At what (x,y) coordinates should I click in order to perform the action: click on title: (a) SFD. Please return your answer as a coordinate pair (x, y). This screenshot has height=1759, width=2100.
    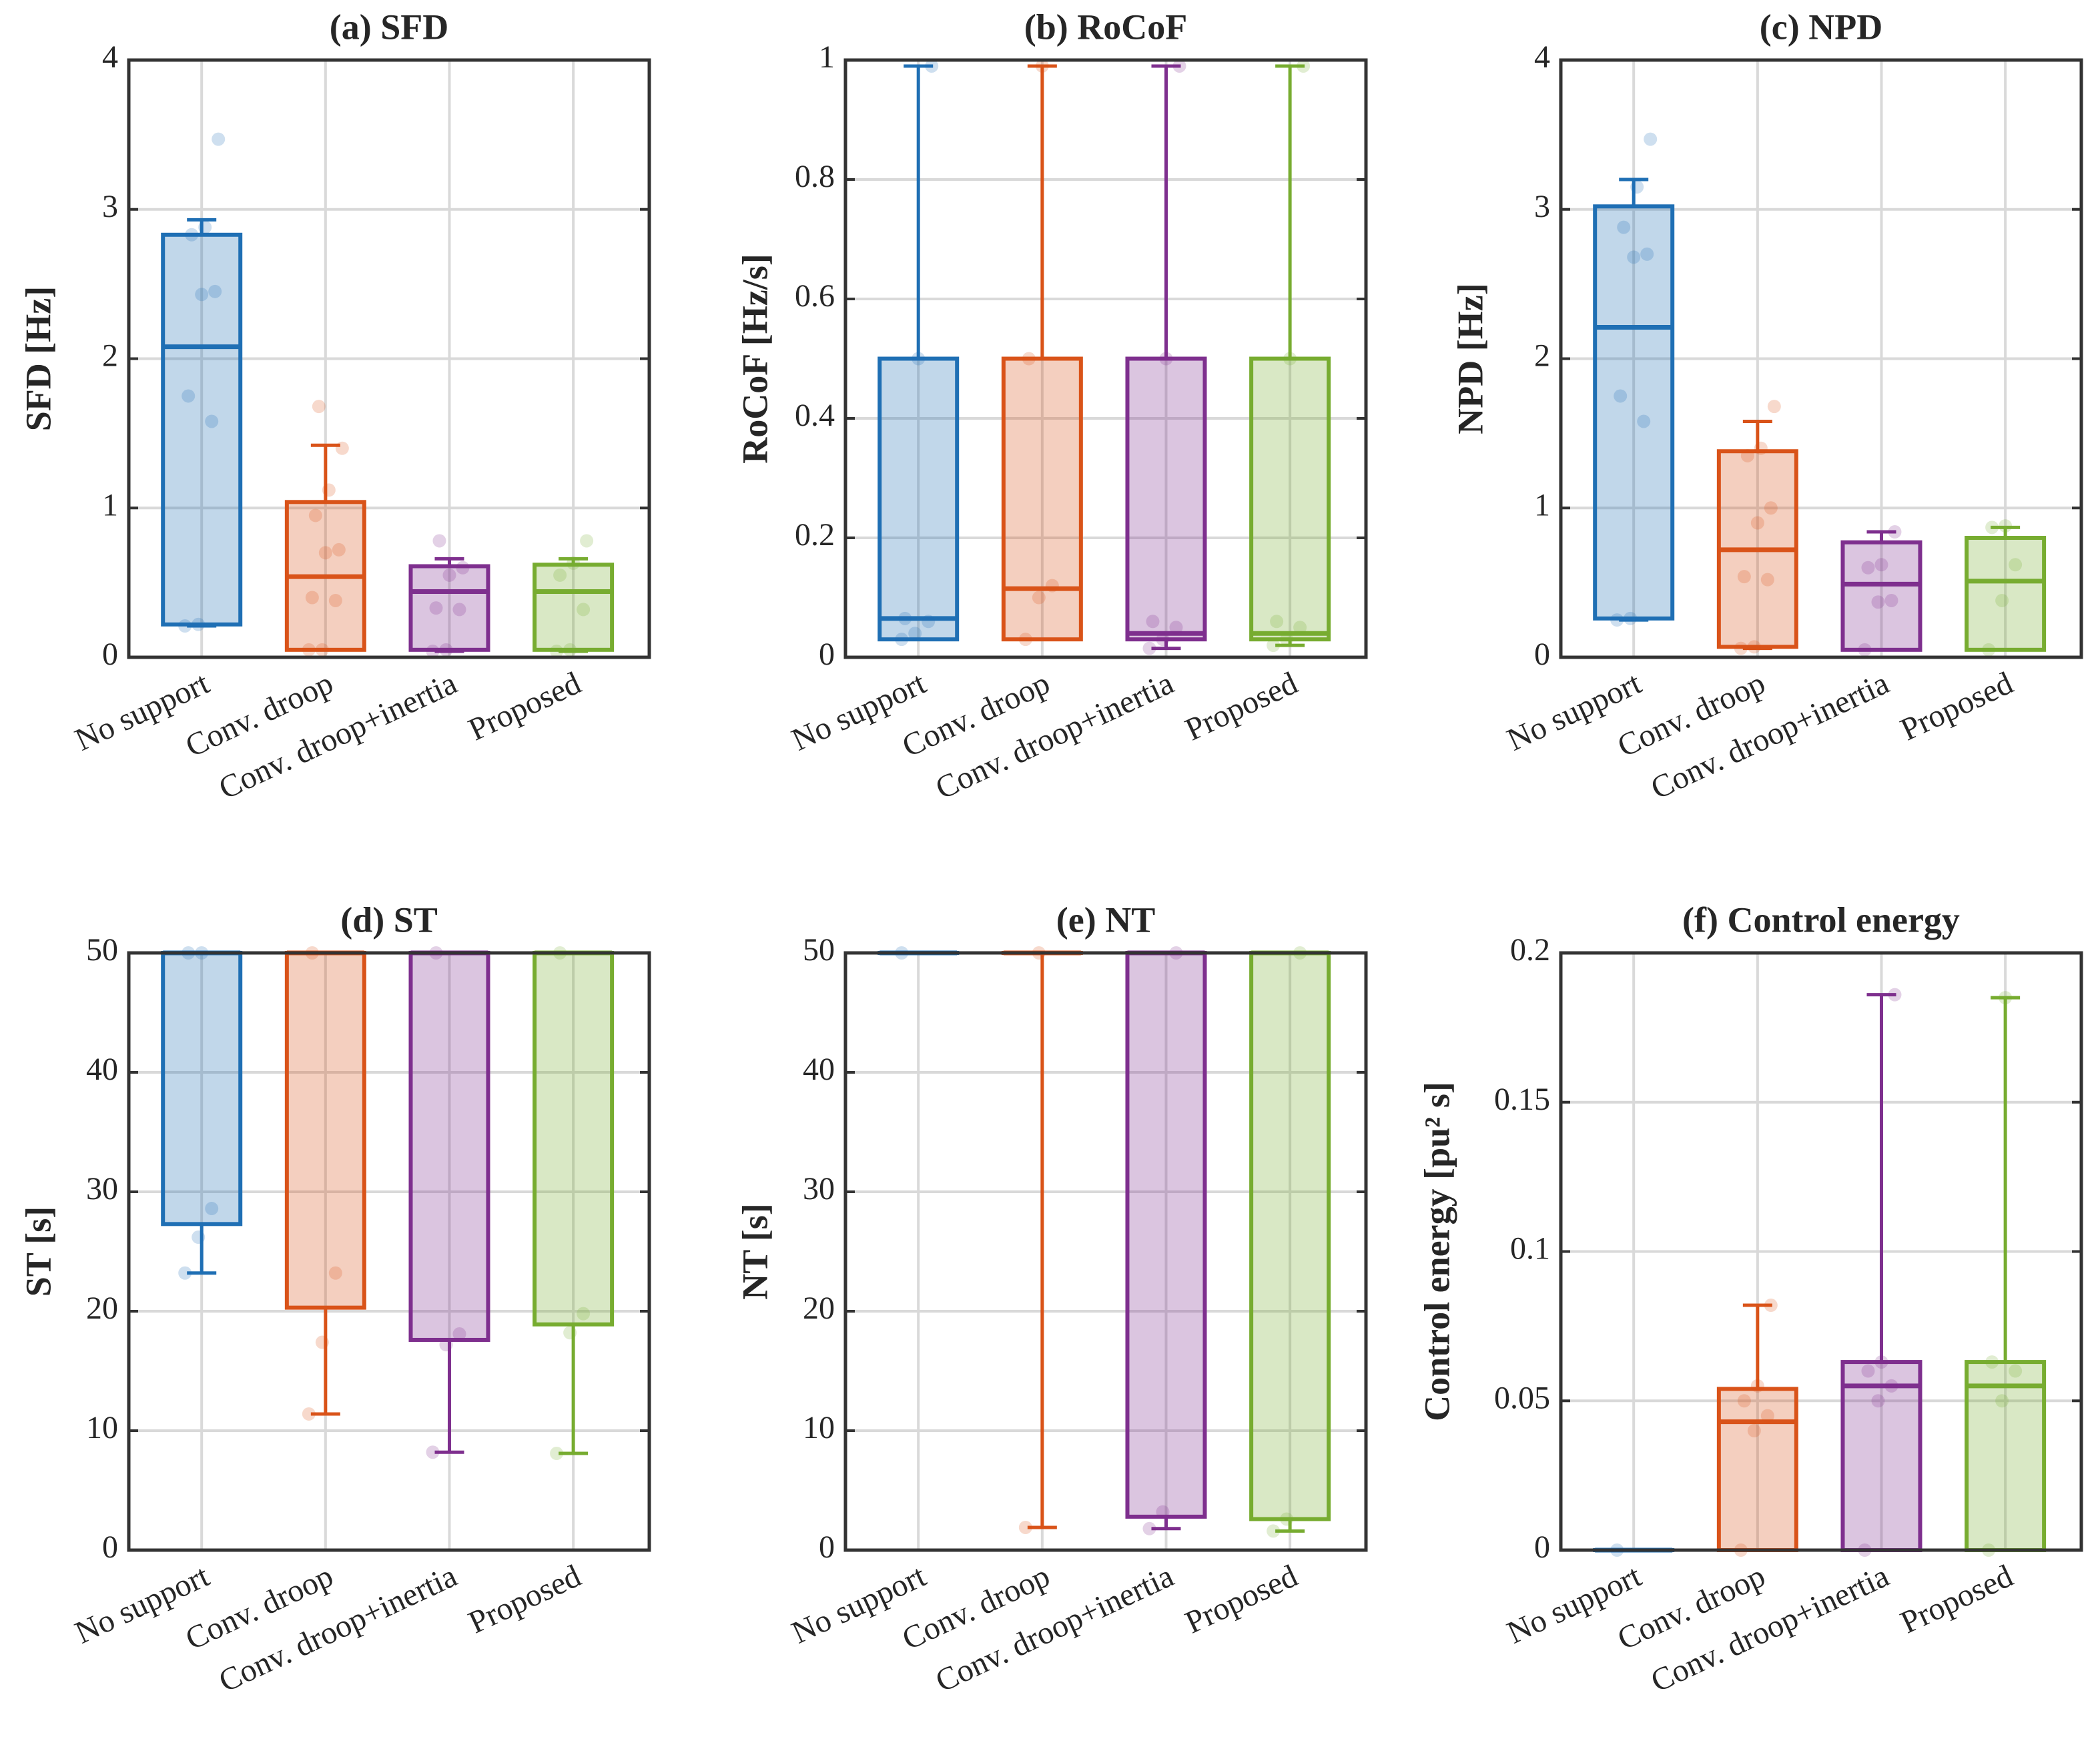
    Looking at the image, I should click on (389, 27).